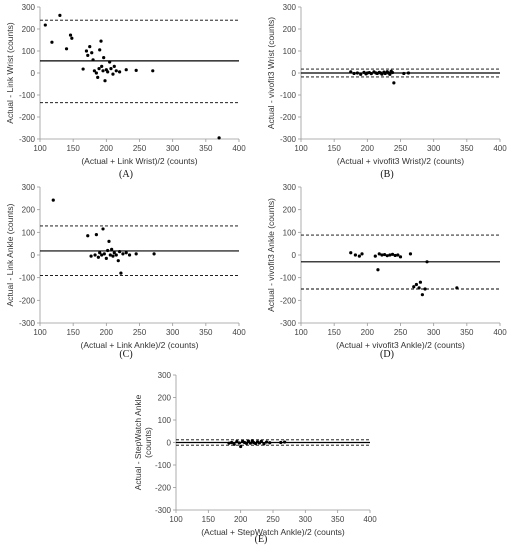 The width and height of the screenshot is (513, 550). I want to click on panel-label: (B), so click(386, 174).